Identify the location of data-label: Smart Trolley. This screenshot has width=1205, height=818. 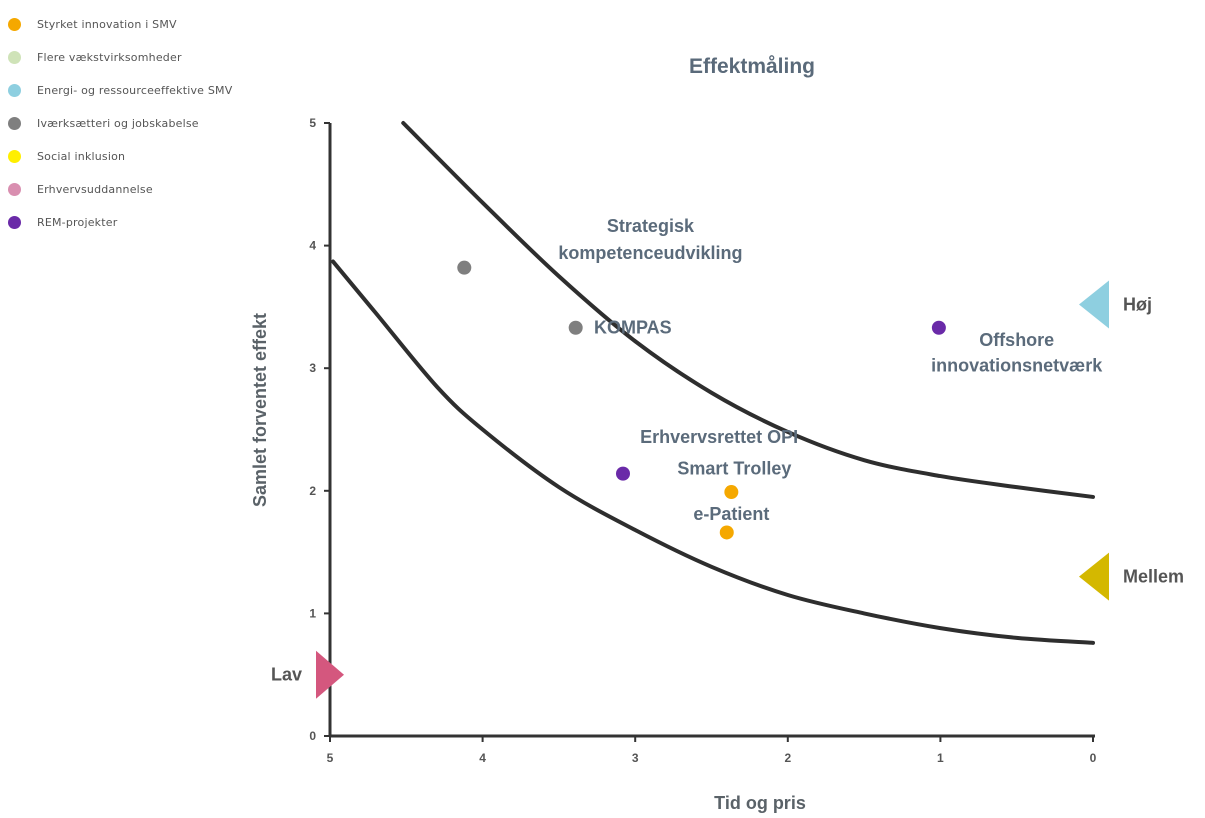
(734, 469).